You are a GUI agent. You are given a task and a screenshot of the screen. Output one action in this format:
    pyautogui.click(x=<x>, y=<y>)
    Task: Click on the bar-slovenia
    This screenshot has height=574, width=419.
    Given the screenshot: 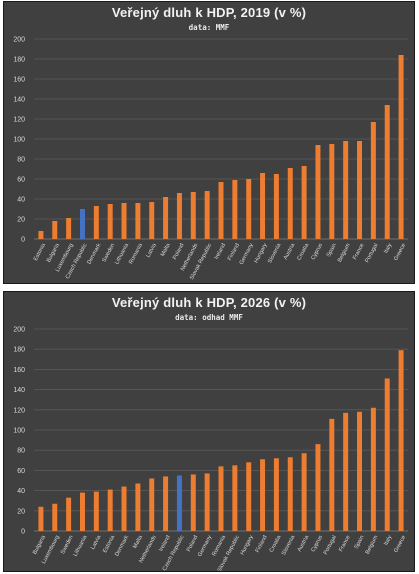 What is the action you would take?
    pyautogui.click(x=290, y=494)
    